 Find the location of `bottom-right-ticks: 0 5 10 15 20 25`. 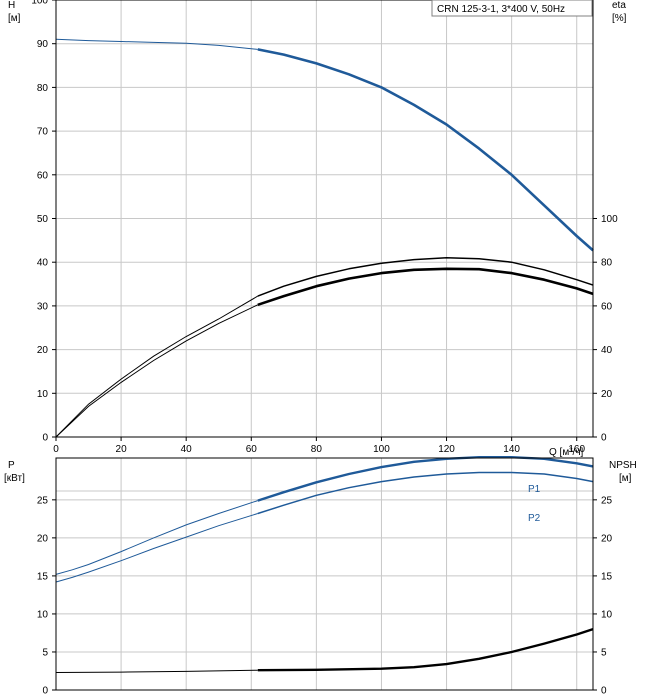

bottom-right-ticks: 0 5 10 15 20 25 is located at coordinates (603, 596).